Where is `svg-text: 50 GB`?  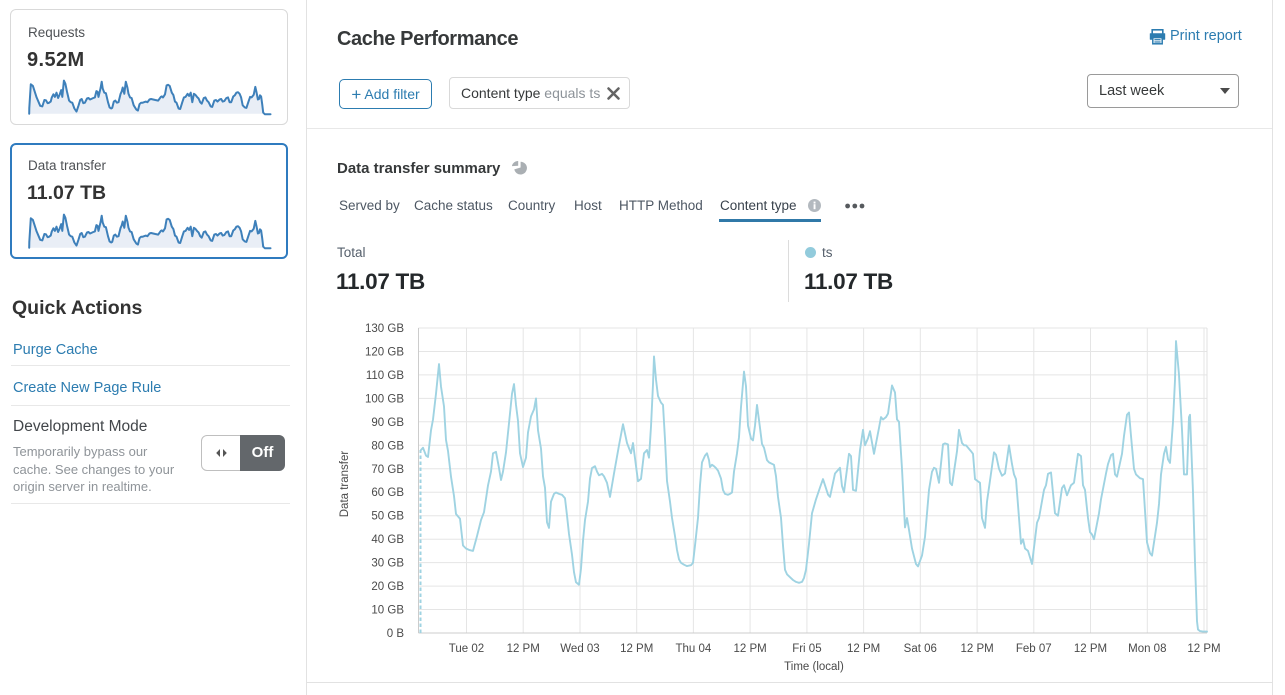
svg-text: 50 GB is located at coordinates (387, 517).